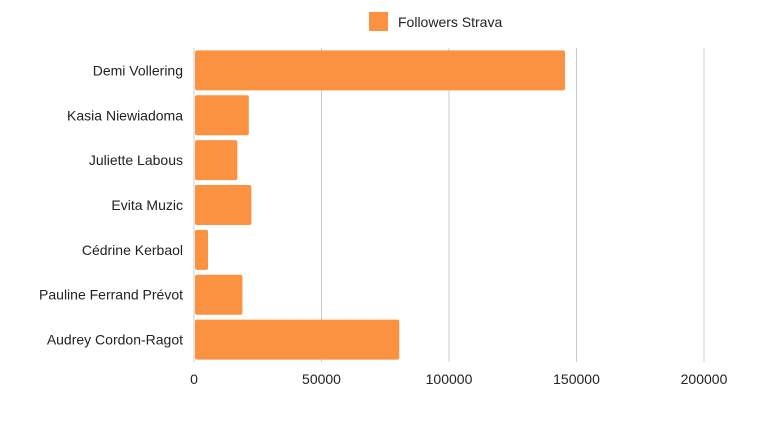  I want to click on legend-label: Followers Strava, so click(450, 22).